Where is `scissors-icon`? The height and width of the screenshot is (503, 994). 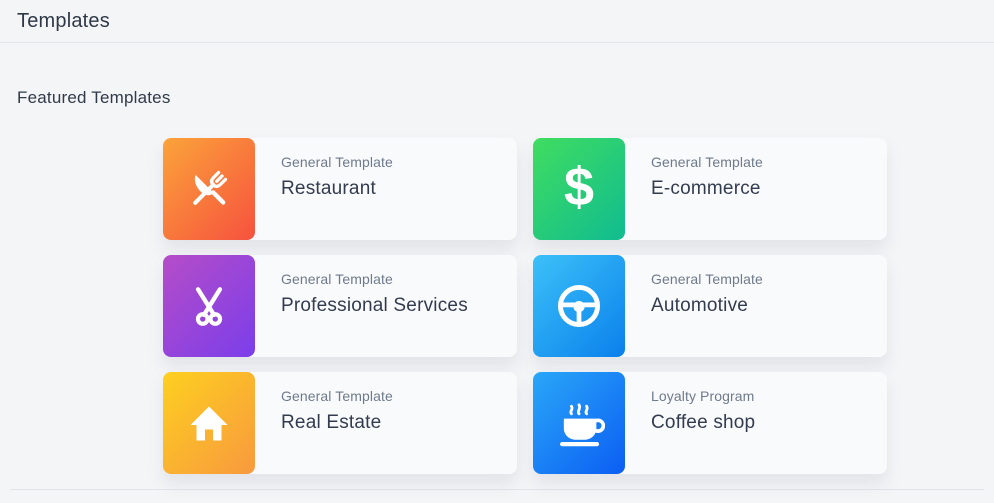 scissors-icon is located at coordinates (209, 306).